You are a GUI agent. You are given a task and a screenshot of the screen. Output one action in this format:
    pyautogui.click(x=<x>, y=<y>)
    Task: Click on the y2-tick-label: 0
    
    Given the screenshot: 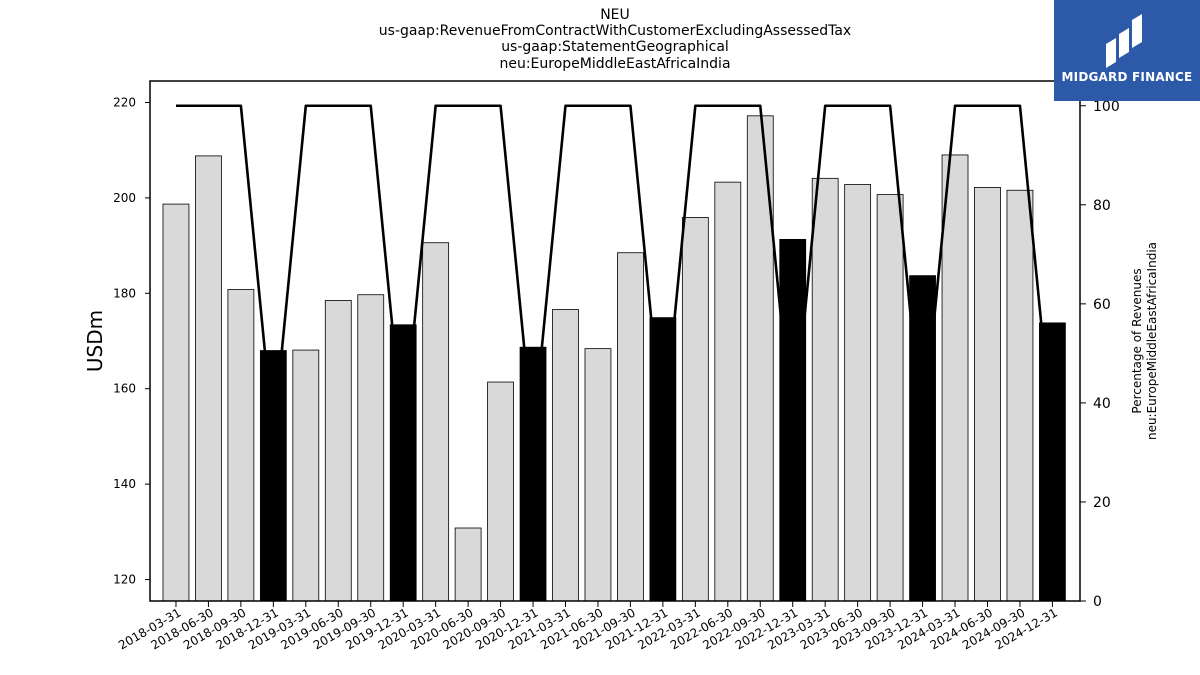 What is the action you would take?
    pyautogui.click(x=1097, y=602)
    